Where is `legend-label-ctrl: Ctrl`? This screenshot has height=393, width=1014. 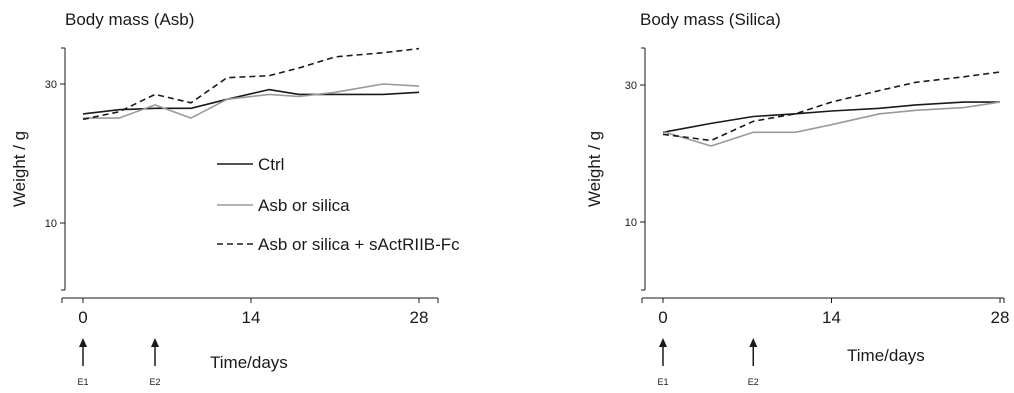
legend-label-ctrl: Ctrl is located at coordinates (271, 164).